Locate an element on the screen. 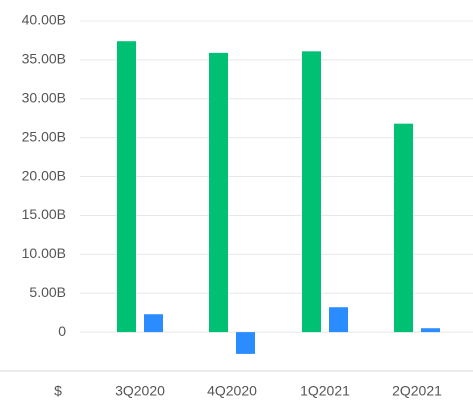 This screenshot has width=473, height=402. x-tick-label: 1Q2021 is located at coordinates (325, 391).